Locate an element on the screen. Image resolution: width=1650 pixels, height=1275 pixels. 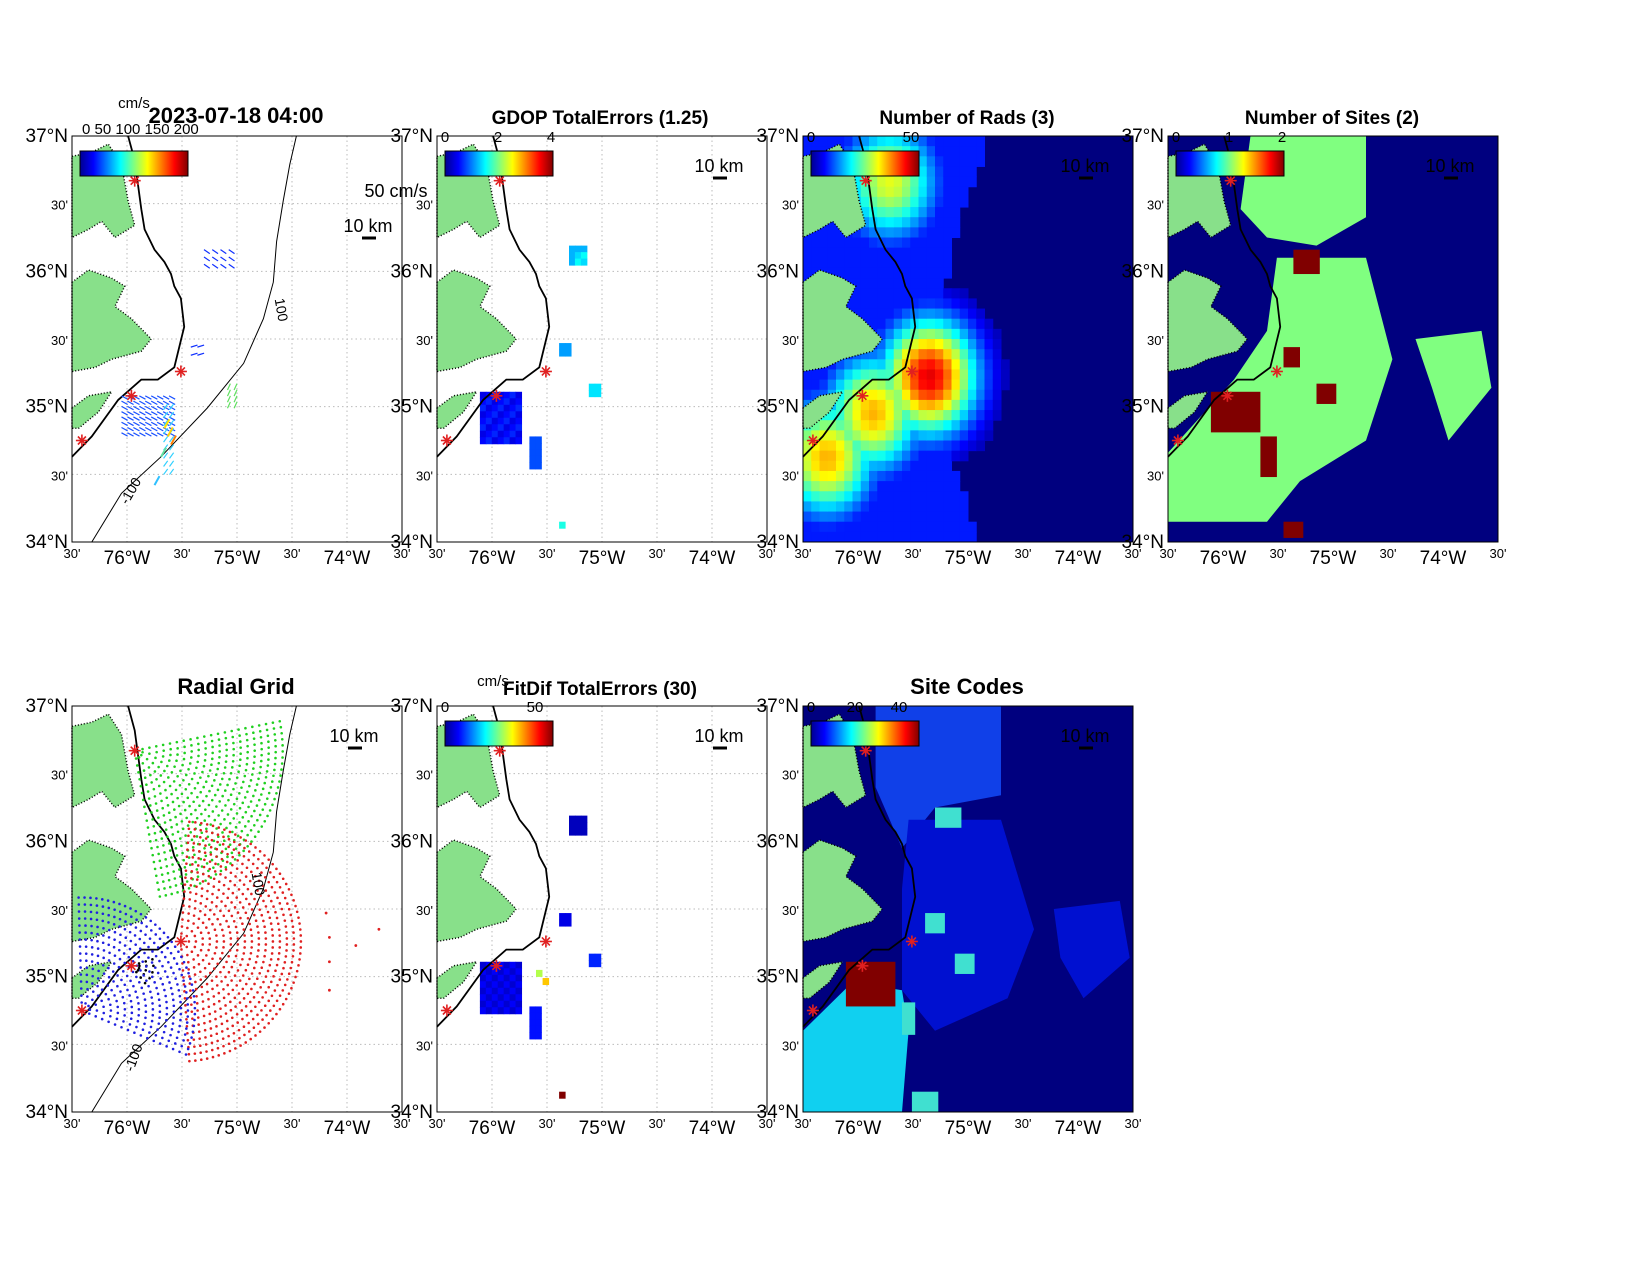
latitude-tick-label: 34°N is located at coordinates (412, 542).